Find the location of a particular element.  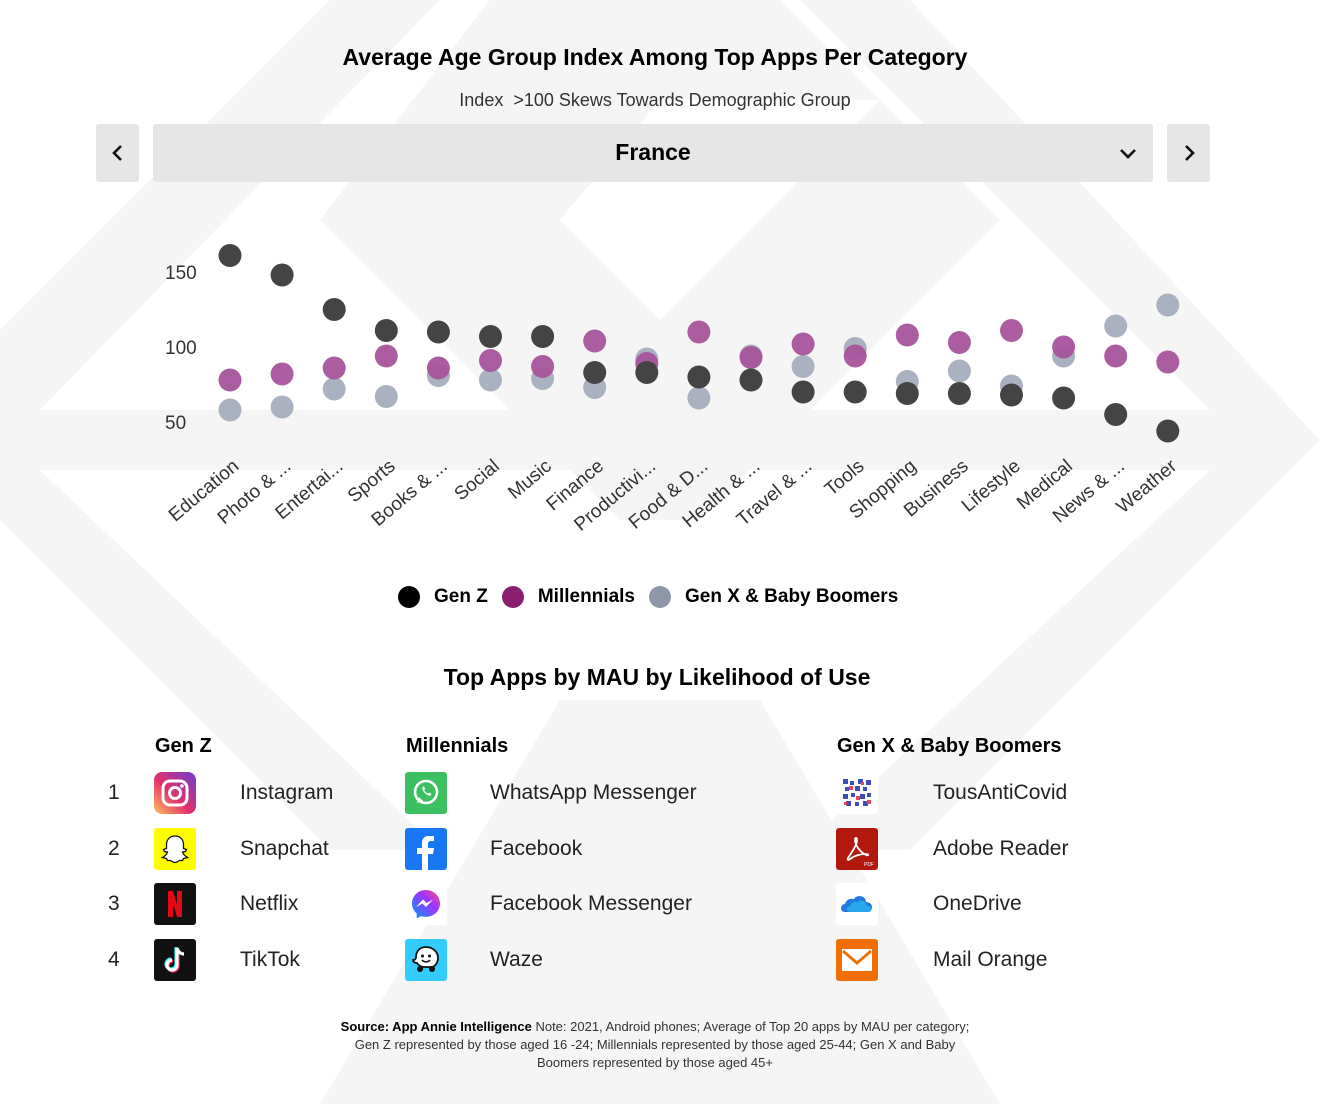

column-heading-millennials: Millennials is located at coordinates (457, 746).